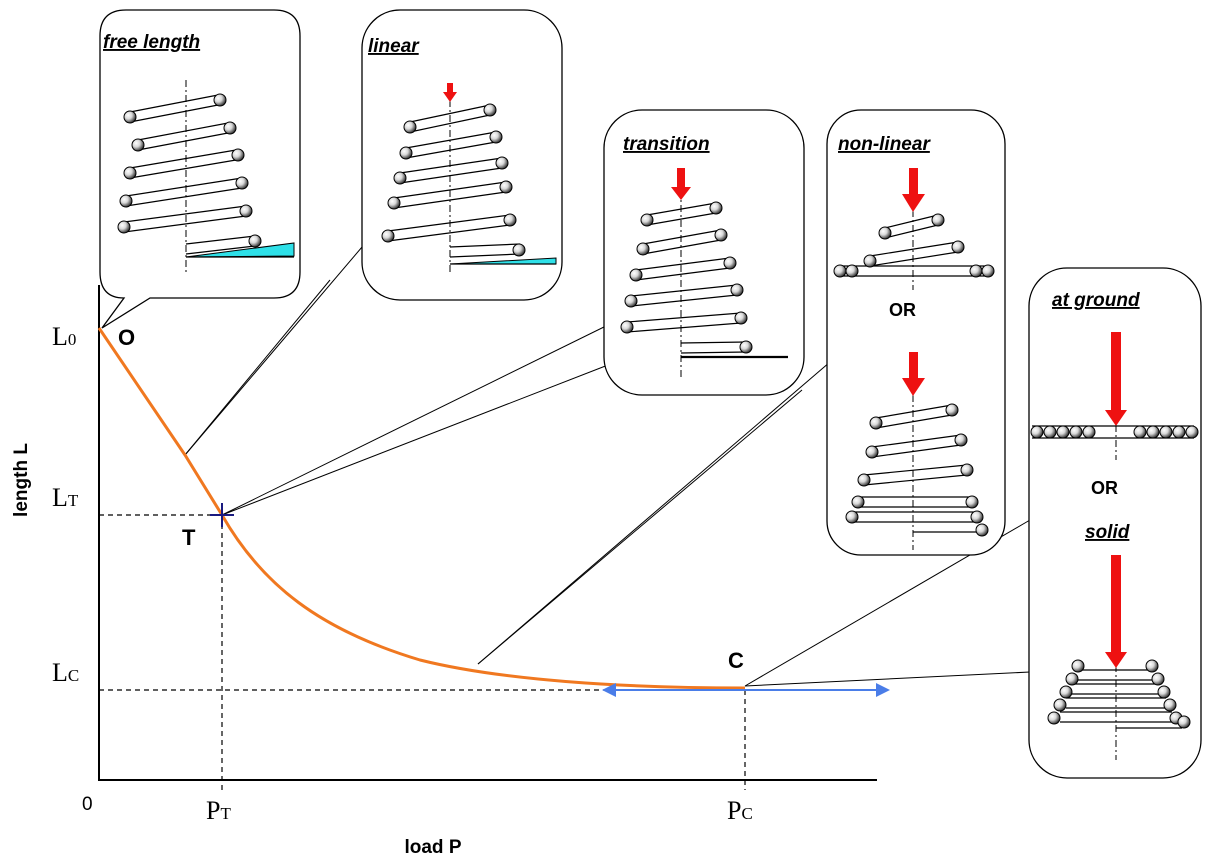 Image resolution: width=1207 pixels, height=861 pixels. What do you see at coordinates (736, 660) in the screenshot?
I see `point-c-label: C` at bounding box center [736, 660].